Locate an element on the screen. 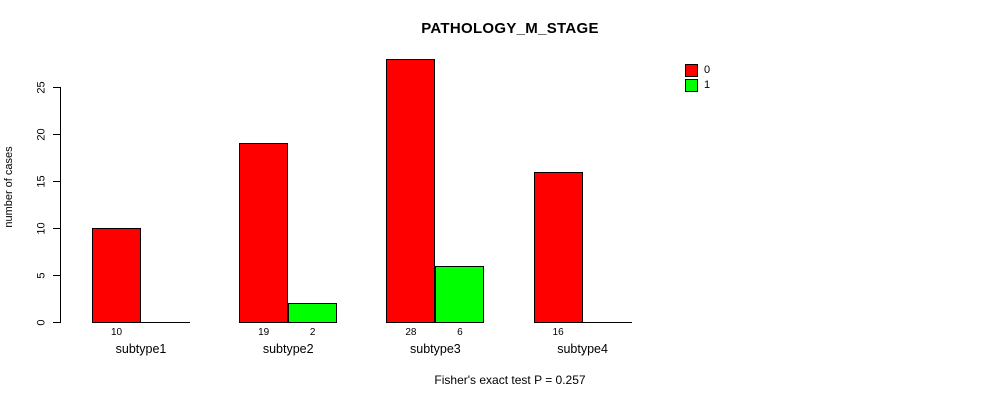 The width and height of the screenshot is (990, 400). x-category-label: subtype4 is located at coordinates (582, 349).